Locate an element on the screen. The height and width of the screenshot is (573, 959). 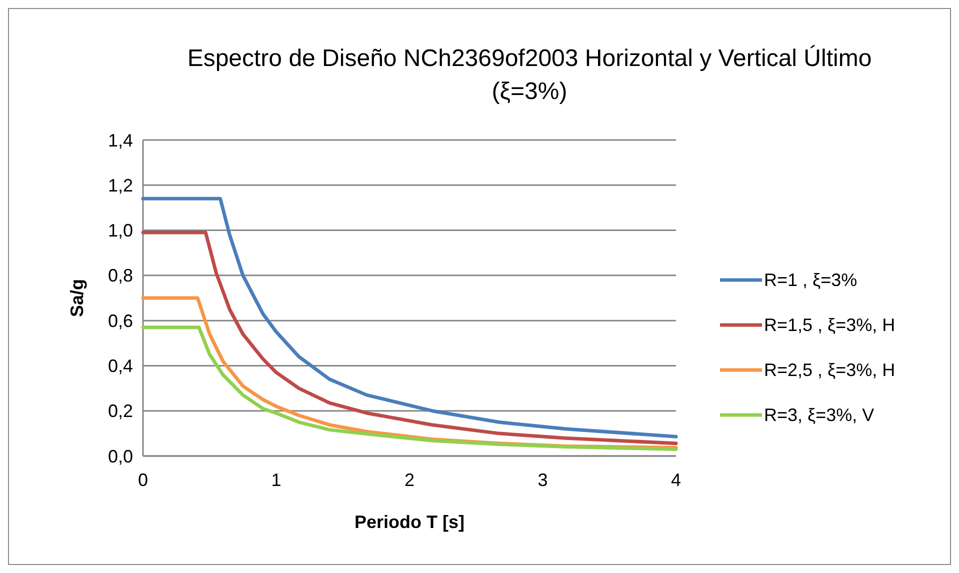
y-tick-label: 1,0 is located at coordinates (120, 230).